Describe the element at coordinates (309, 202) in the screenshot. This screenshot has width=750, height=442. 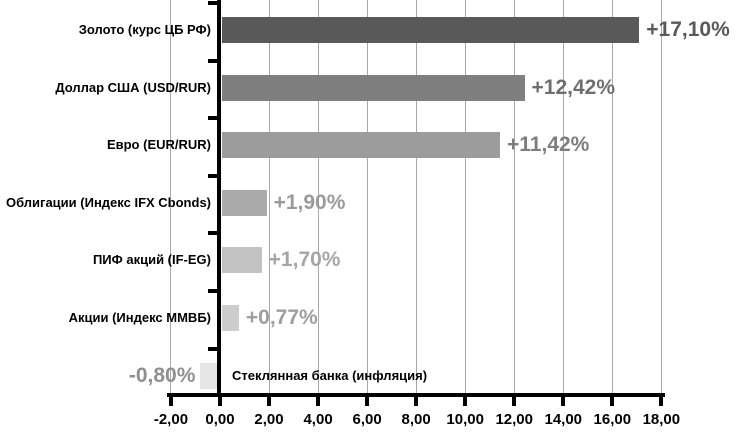
I see `value-label: +1,90%` at that location.